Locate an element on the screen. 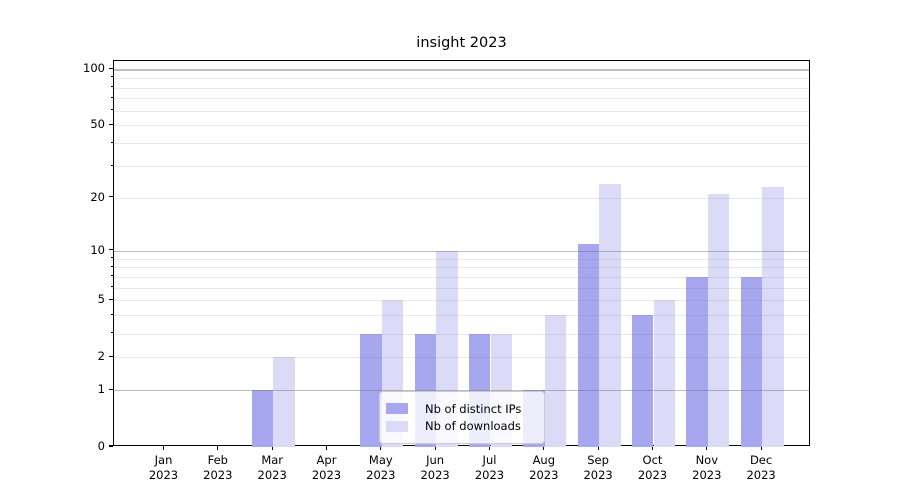 This screenshot has width=900, height=500. legend-label-distinct-ips: Nb of distinct IPs is located at coordinates (473, 408).